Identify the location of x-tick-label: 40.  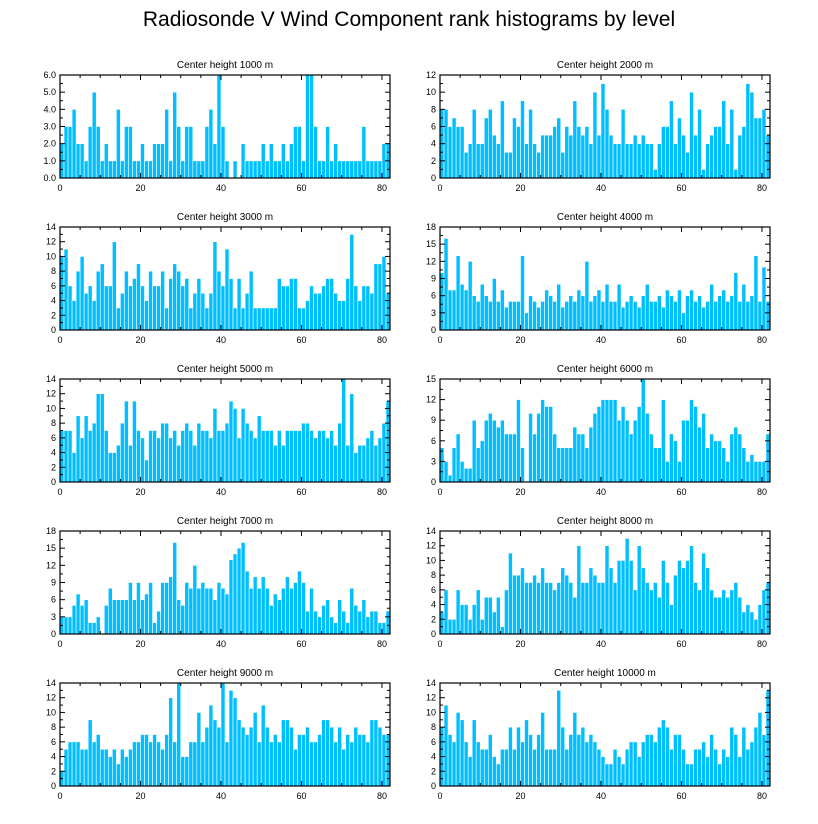
(221, 188).